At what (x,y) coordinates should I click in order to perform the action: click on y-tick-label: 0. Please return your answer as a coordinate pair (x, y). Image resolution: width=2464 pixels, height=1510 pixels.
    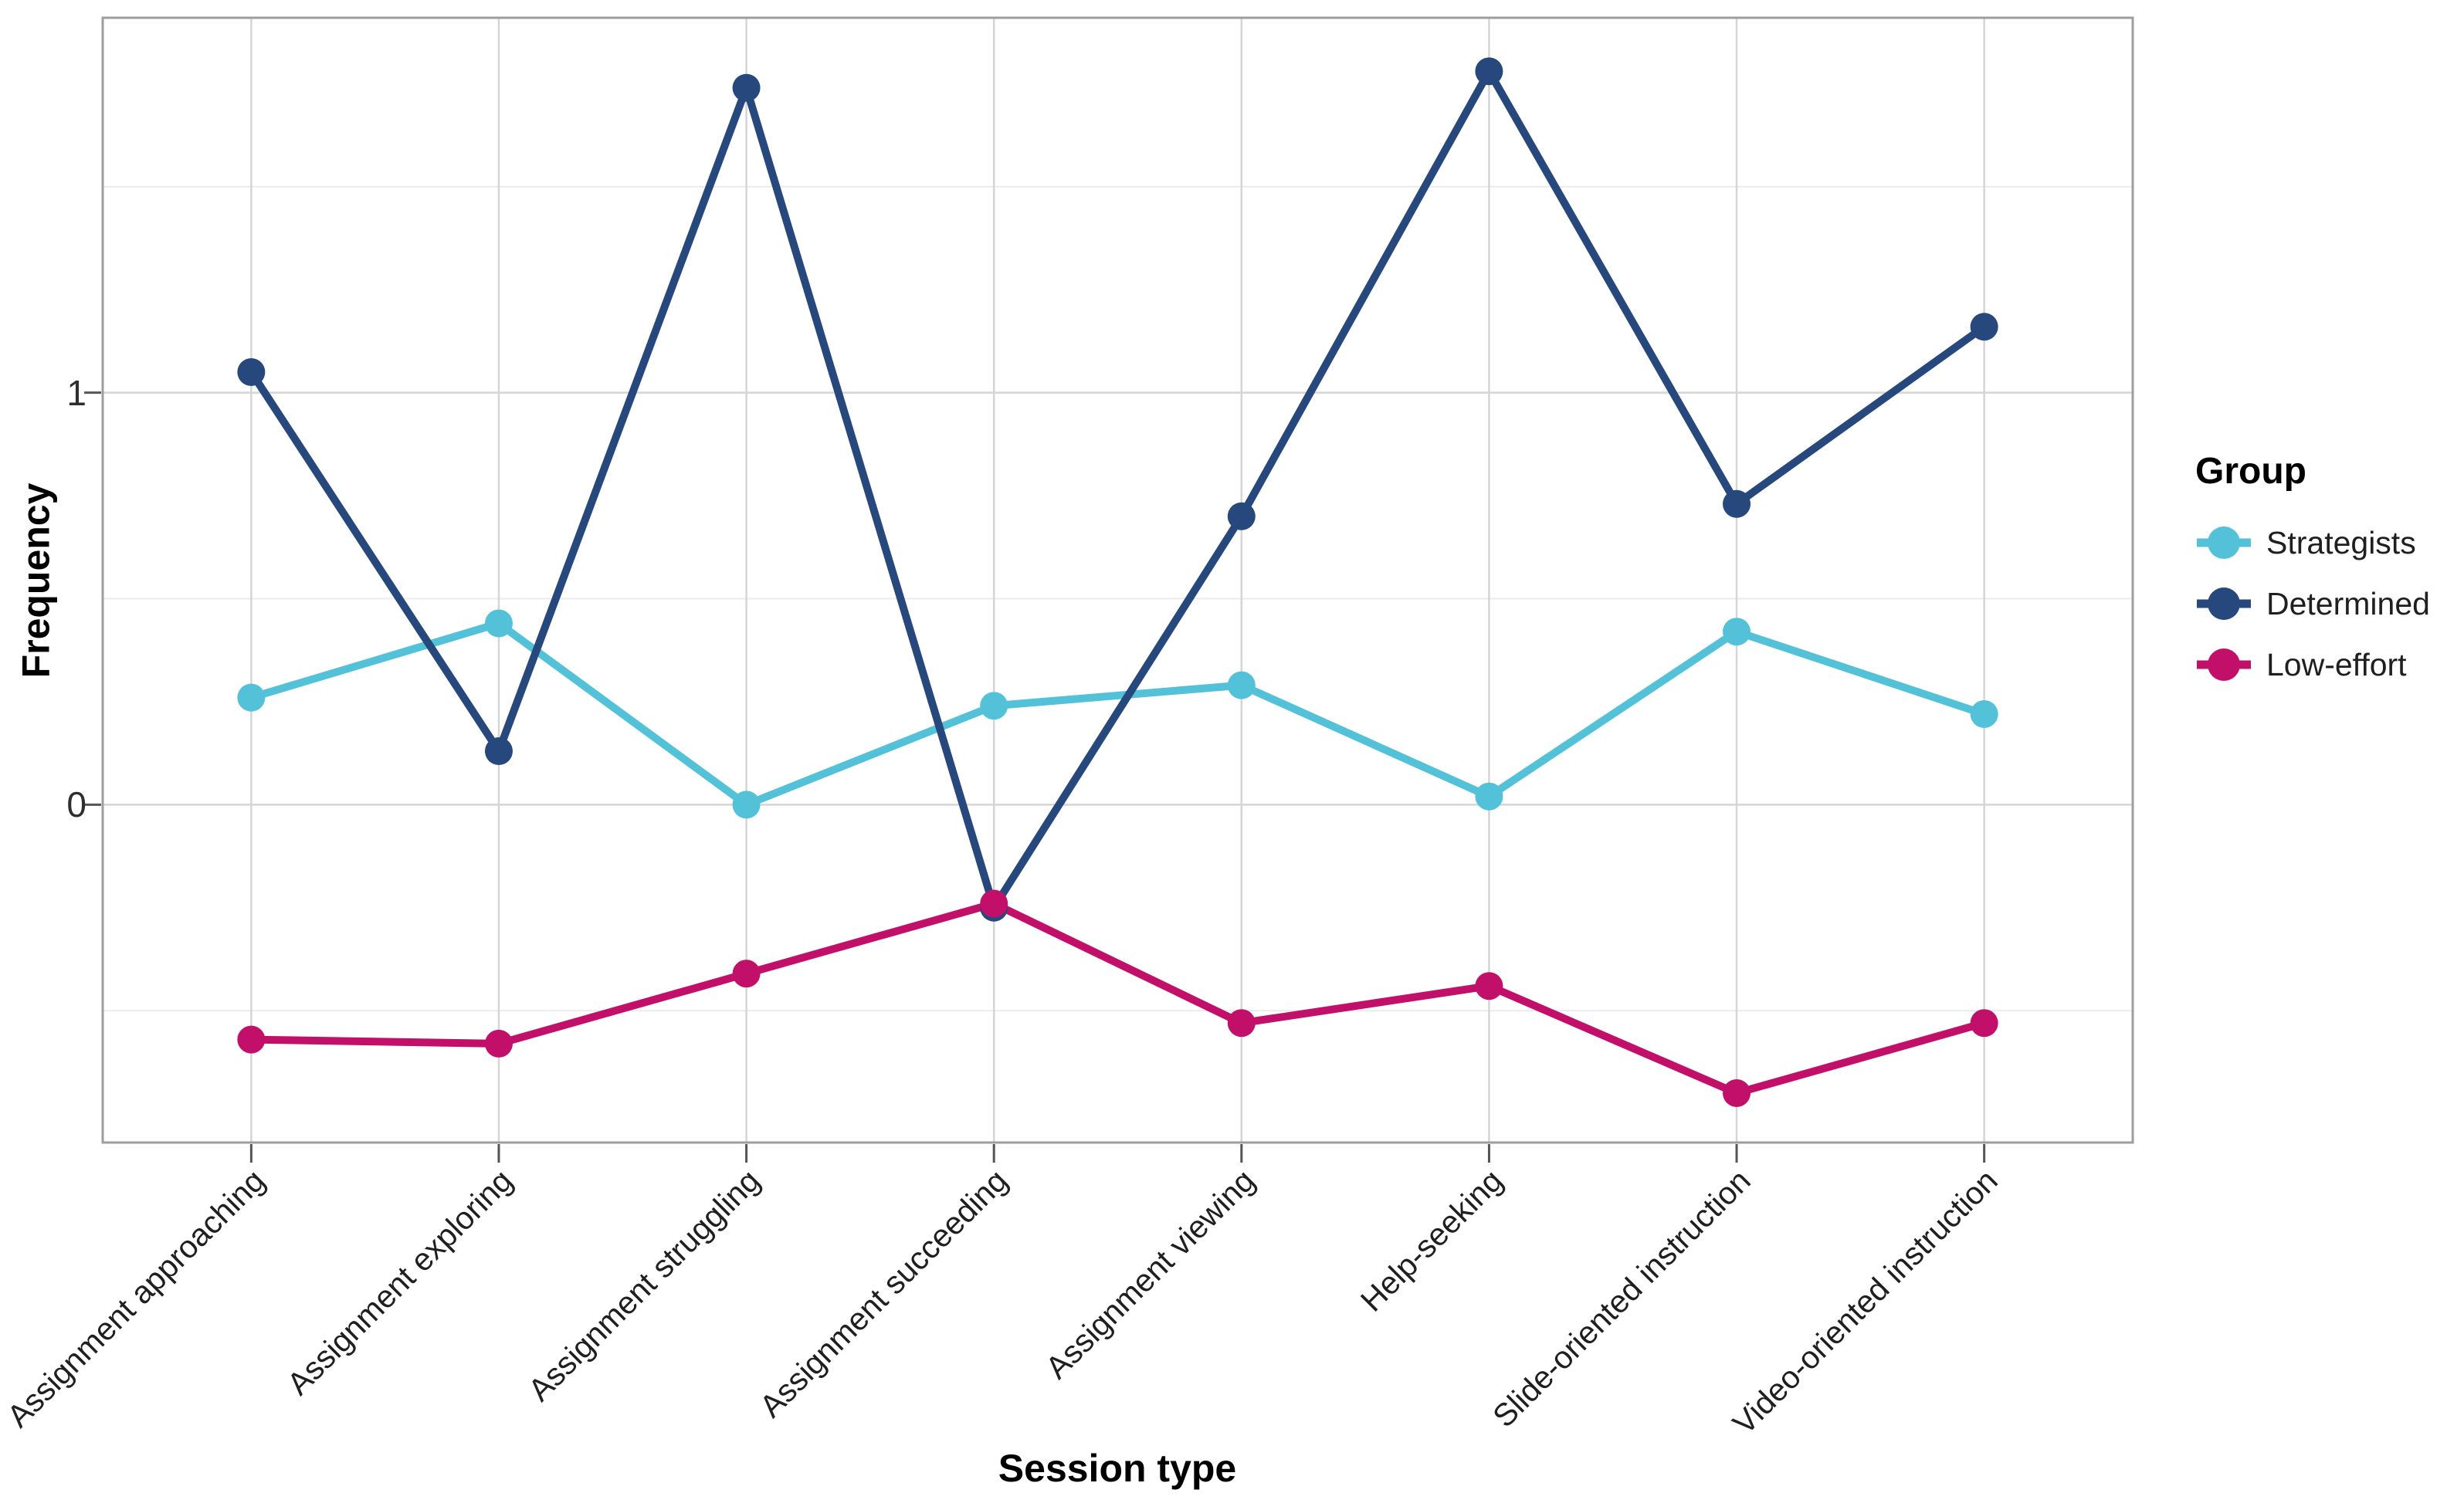
    Looking at the image, I should click on (76, 805).